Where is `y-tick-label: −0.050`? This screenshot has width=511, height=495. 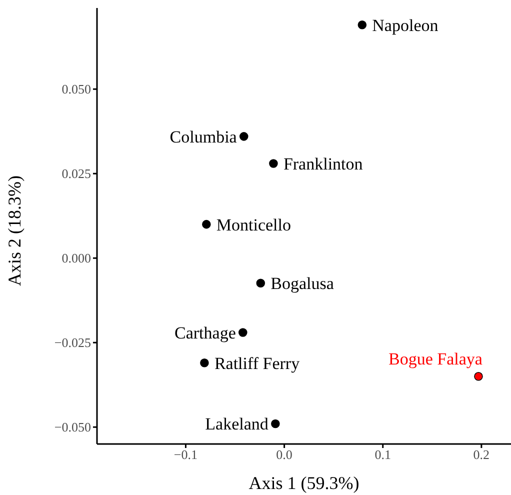
y-tick-label: −0.050 is located at coordinates (72, 427).